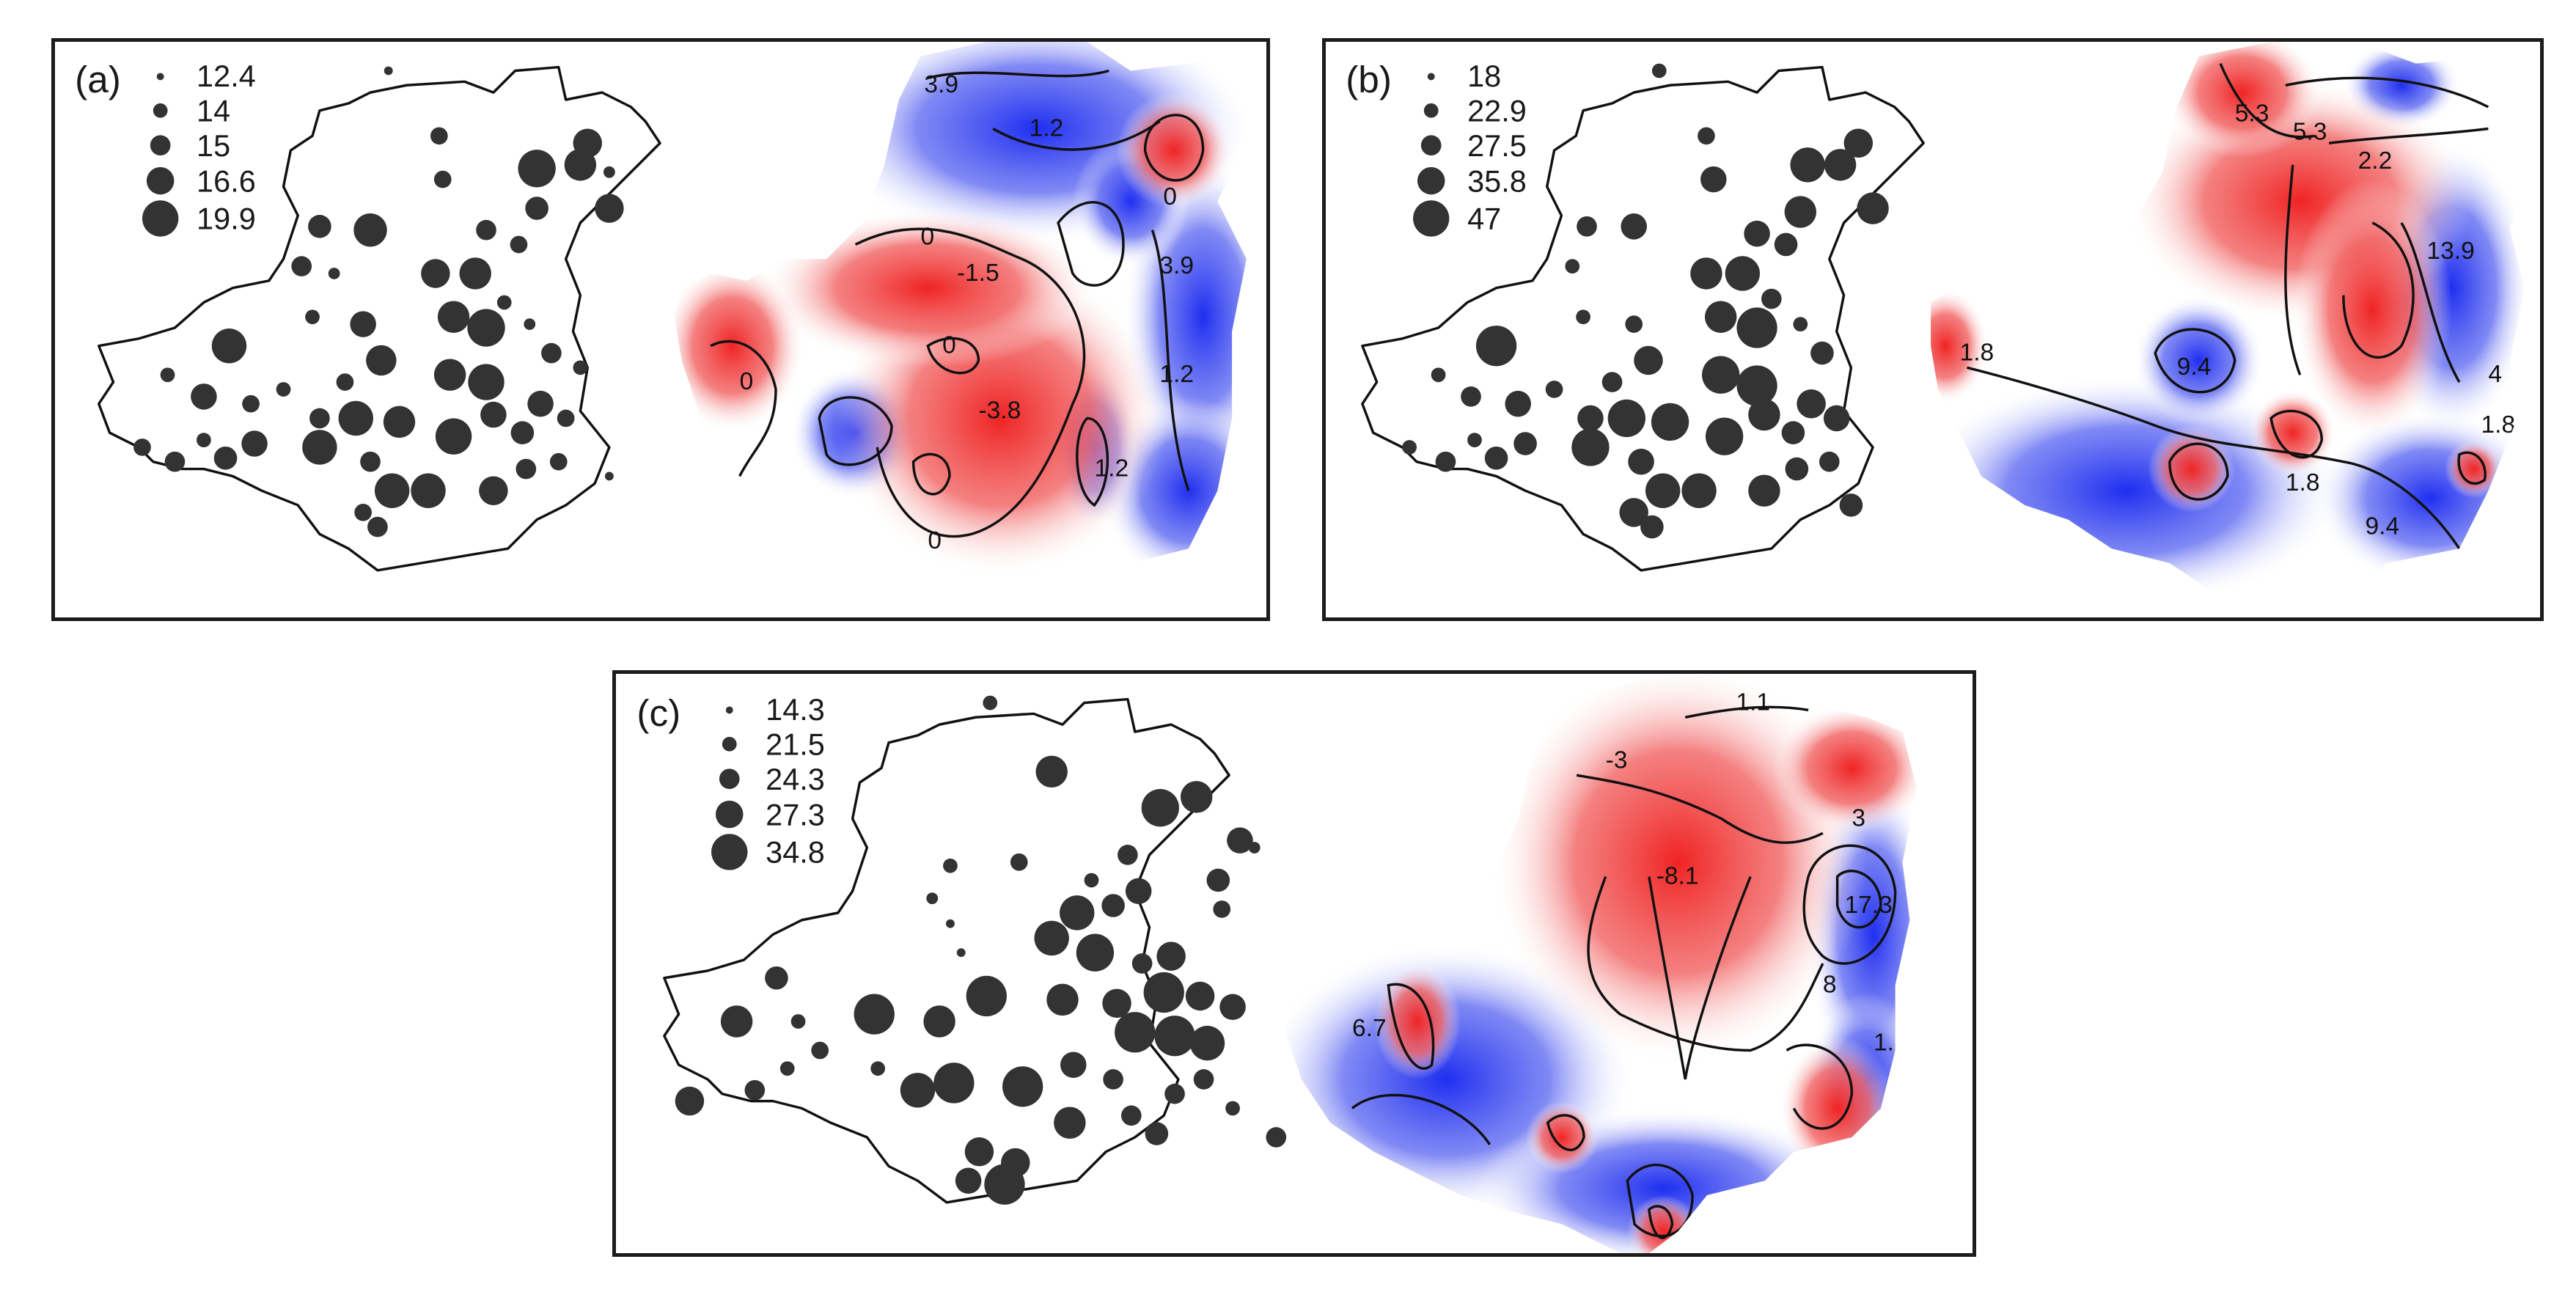 The width and height of the screenshot is (2576, 1292). What do you see at coordinates (1830, 985) in the screenshot?
I see `contour-label: 8` at bounding box center [1830, 985].